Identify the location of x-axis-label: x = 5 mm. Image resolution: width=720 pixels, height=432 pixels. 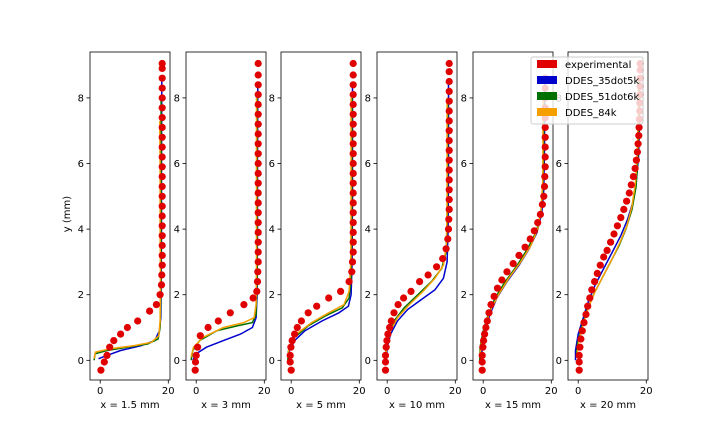
(321, 405).